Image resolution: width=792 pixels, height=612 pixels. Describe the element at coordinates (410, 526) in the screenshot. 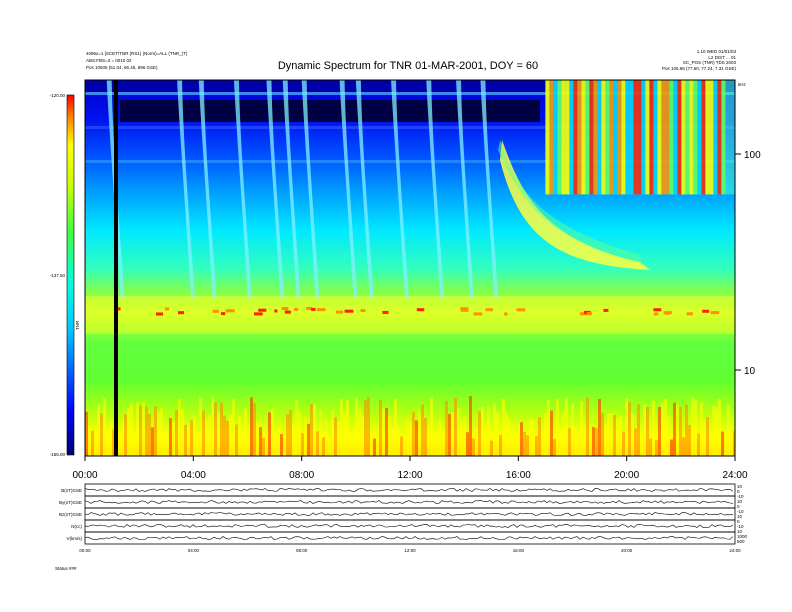

I see `subpanel-frame` at that location.